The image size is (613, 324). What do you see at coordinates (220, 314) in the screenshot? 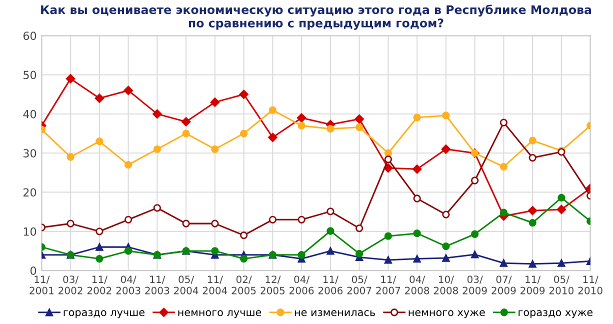
I see `legend-label: немного лучше` at bounding box center [220, 314].